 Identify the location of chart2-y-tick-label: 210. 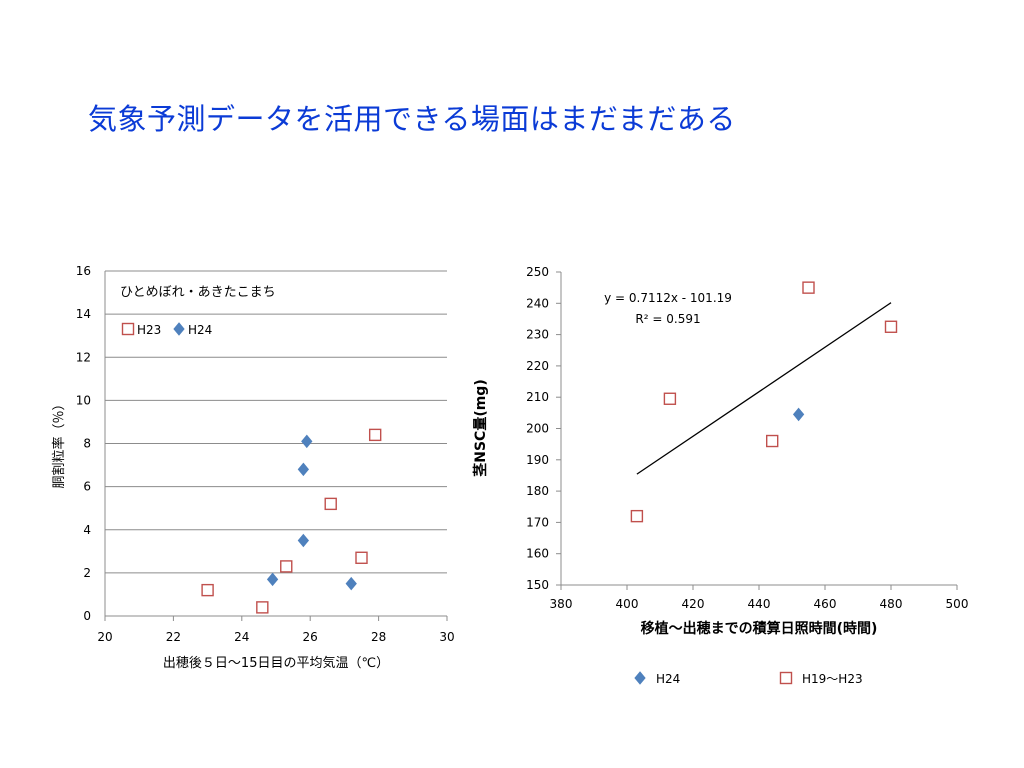
(537, 397).